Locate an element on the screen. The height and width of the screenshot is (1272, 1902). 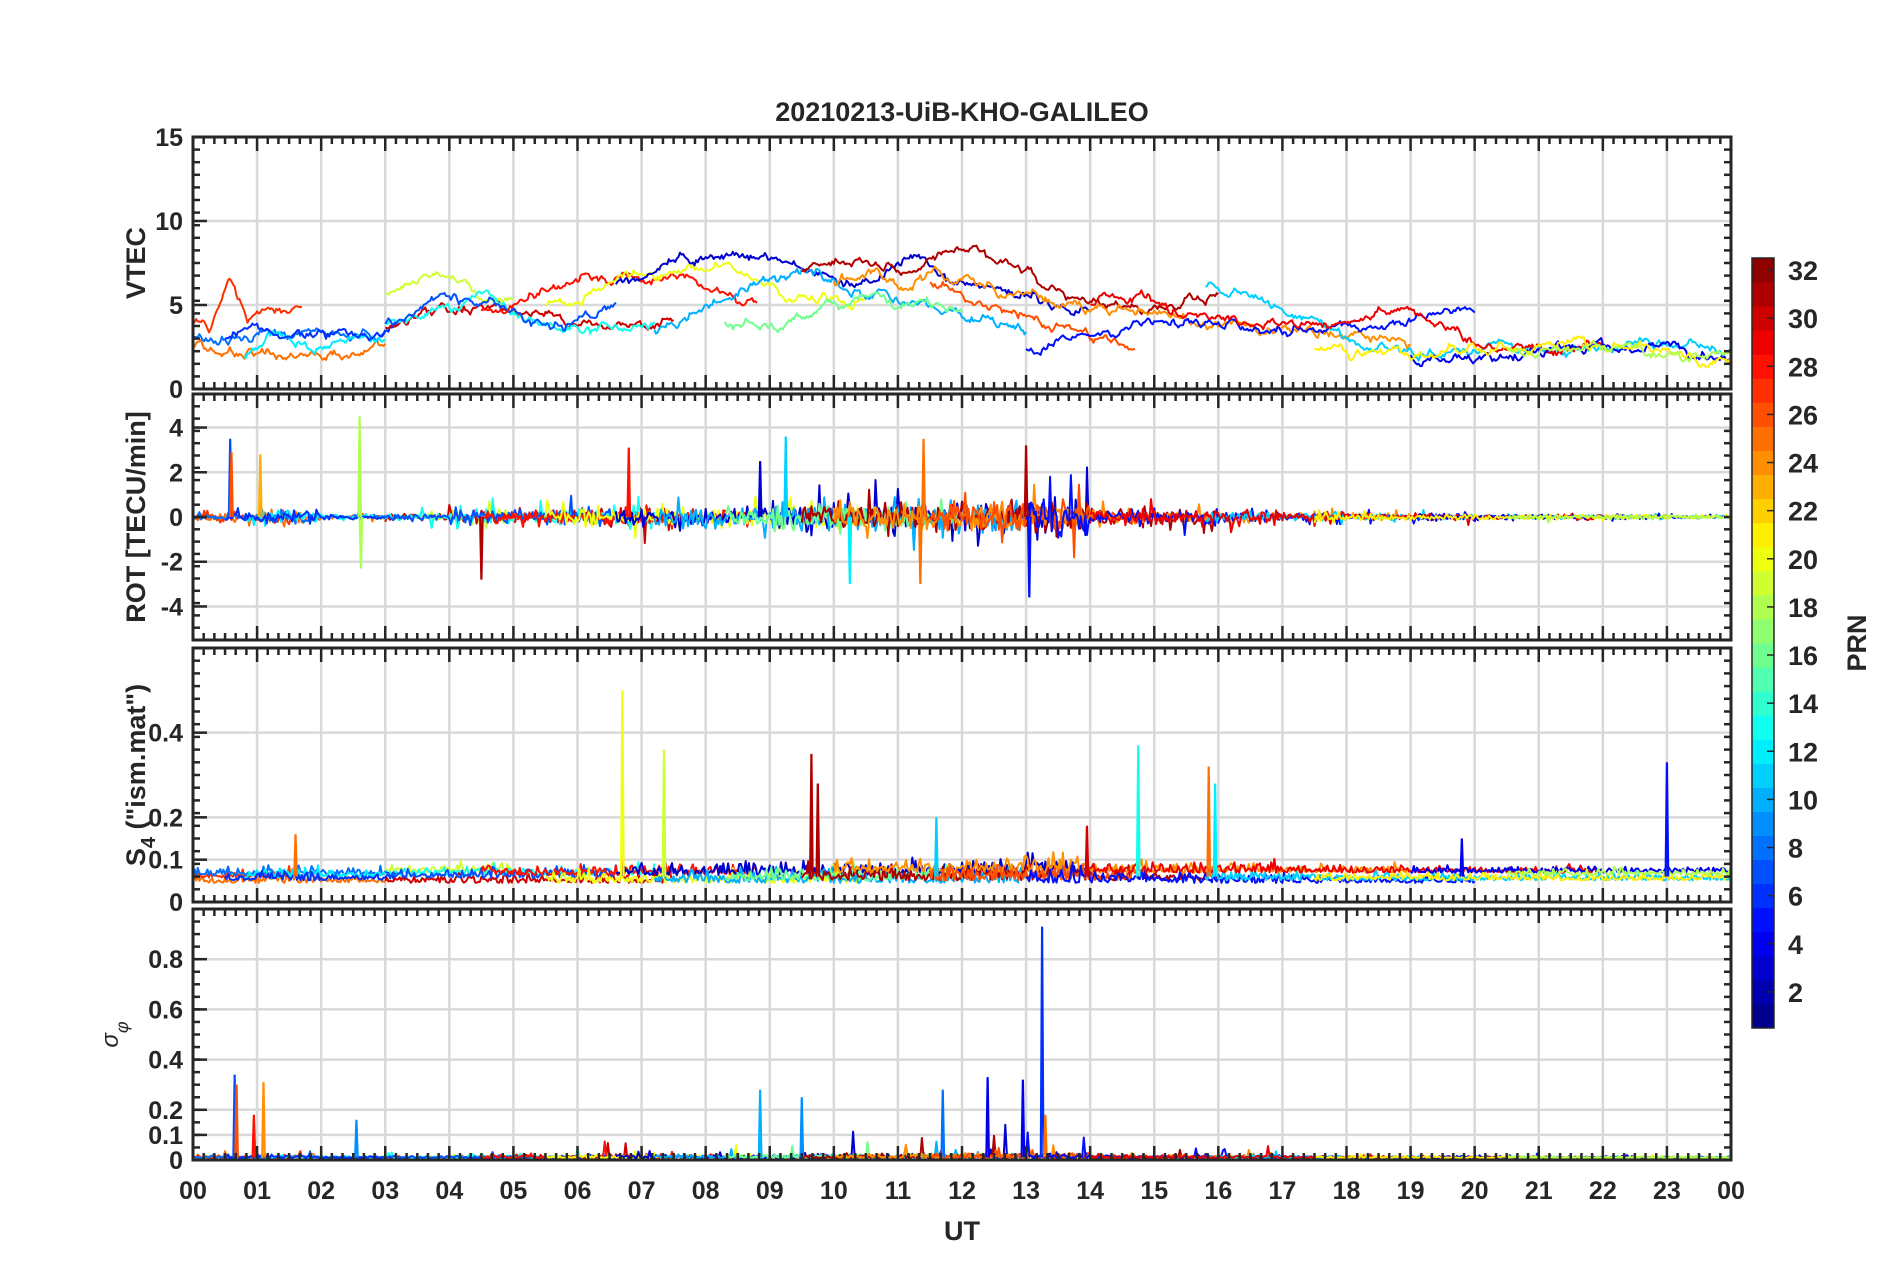
series-line-prn-10-vtec is located at coordinates (840, 302).